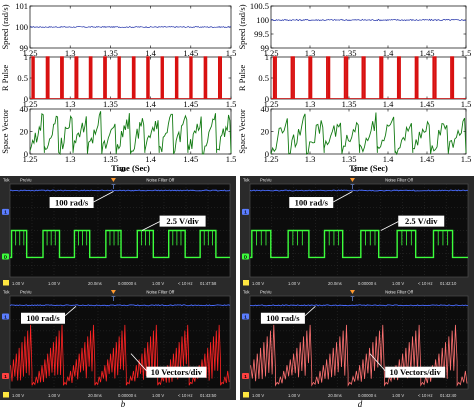 The height and width of the screenshot is (409, 474). Describe the element at coordinates (70, 104) in the screenshot. I see `x-tick-label: 1.3` at that location.